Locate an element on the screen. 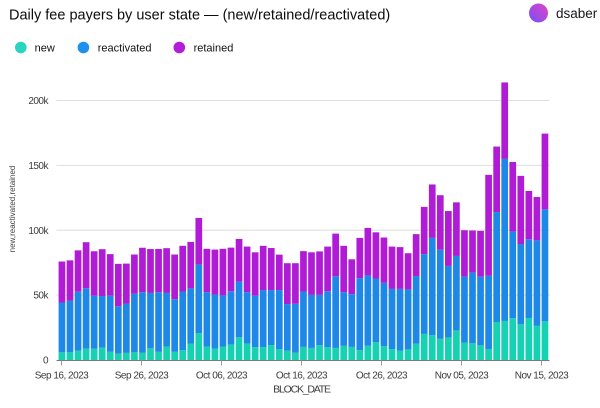 This screenshot has height=408, width=600. svg-text: Oct 26, 2023 is located at coordinates (382, 376).